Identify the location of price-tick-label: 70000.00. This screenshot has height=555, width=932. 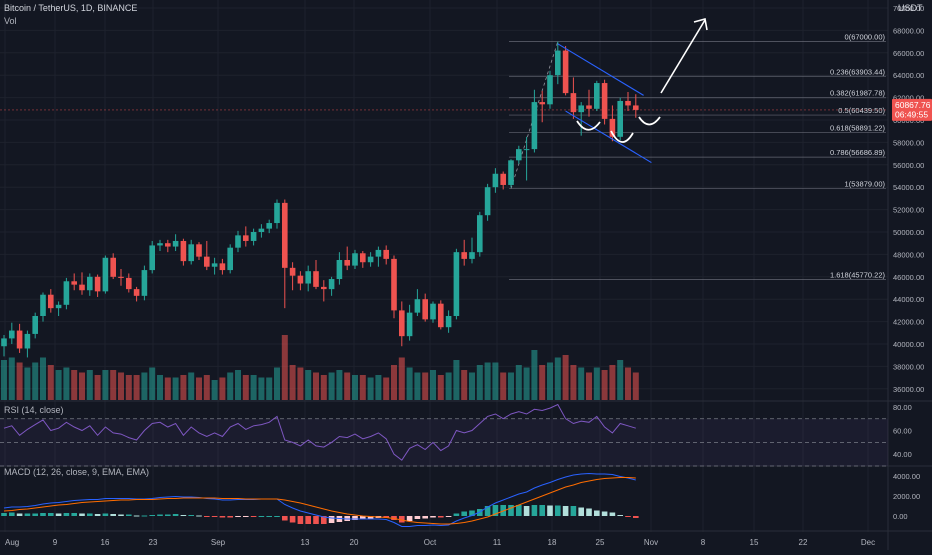
(908, 8).